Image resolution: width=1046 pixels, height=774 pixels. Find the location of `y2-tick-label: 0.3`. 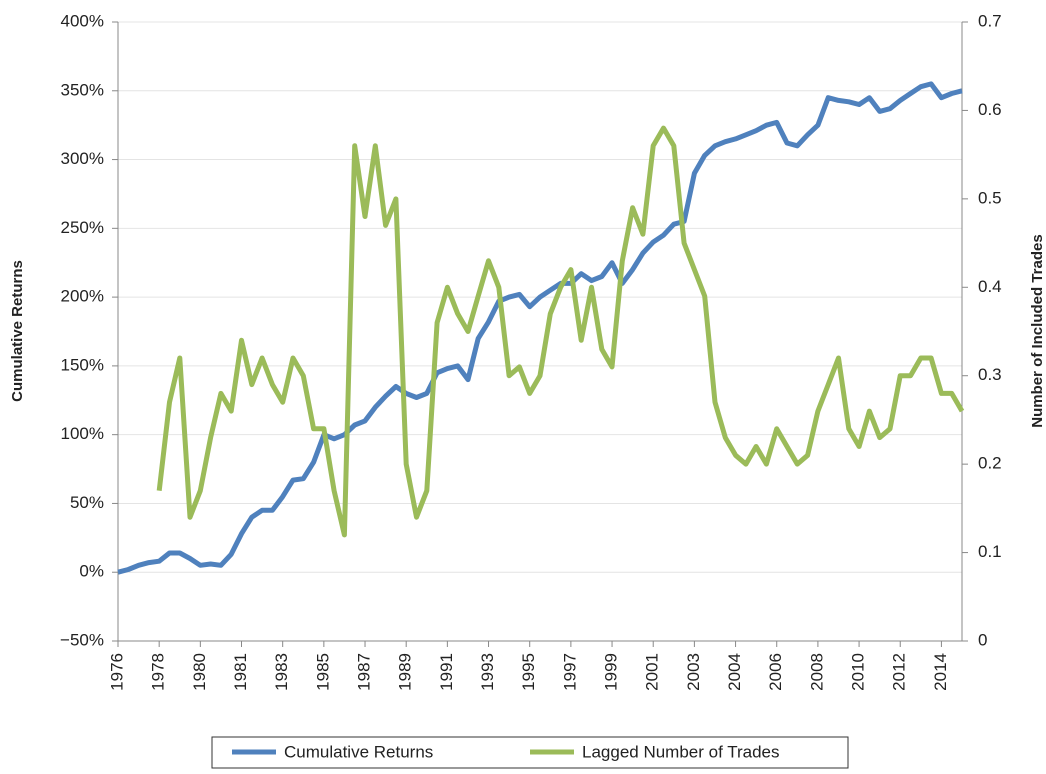

y2-tick-label: 0.3 is located at coordinates (990, 374).